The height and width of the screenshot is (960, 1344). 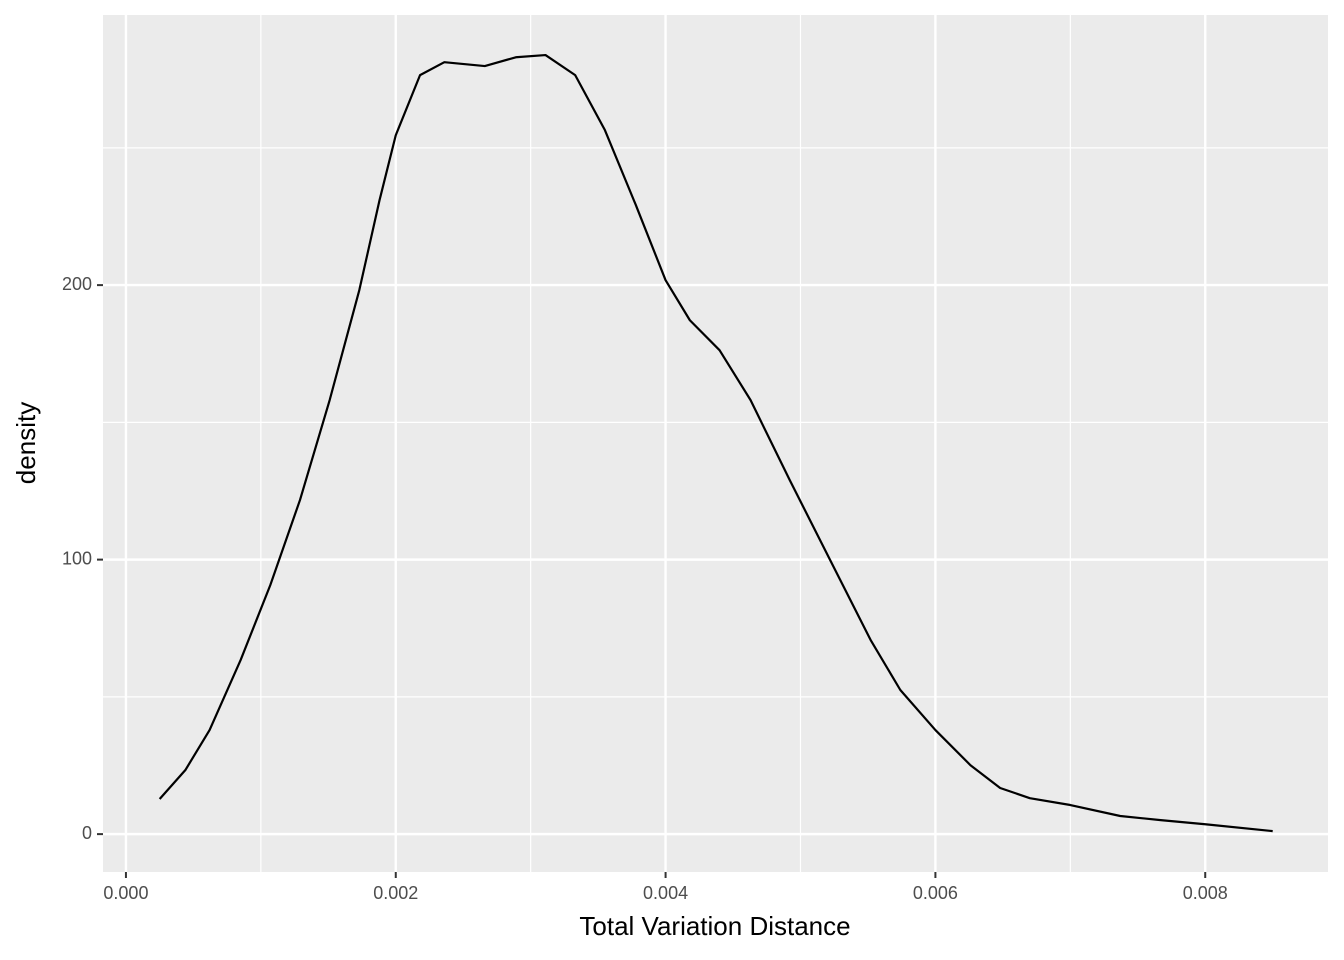 I want to click on x-tick-label: 0.000, so click(x=125, y=893).